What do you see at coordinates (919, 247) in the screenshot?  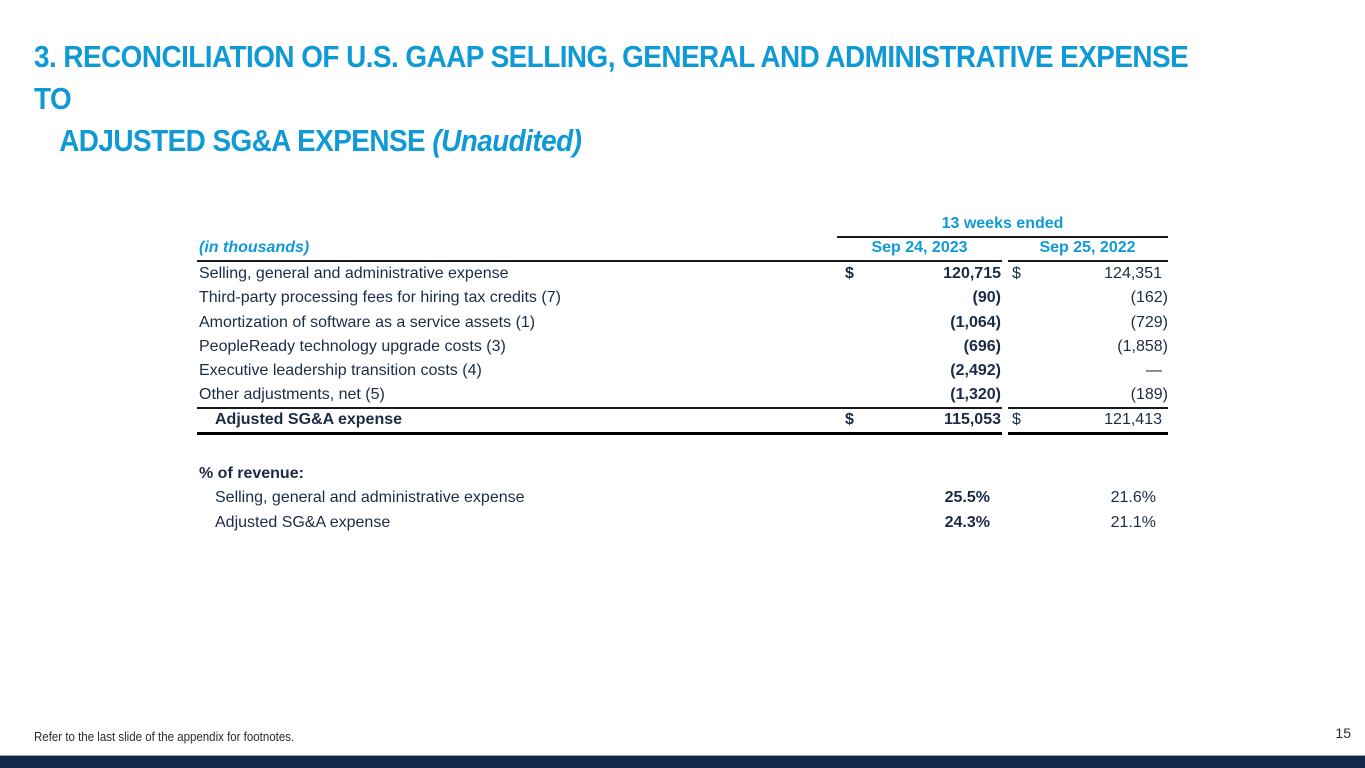 I see `column-header-2023: Sep 24, 2023` at bounding box center [919, 247].